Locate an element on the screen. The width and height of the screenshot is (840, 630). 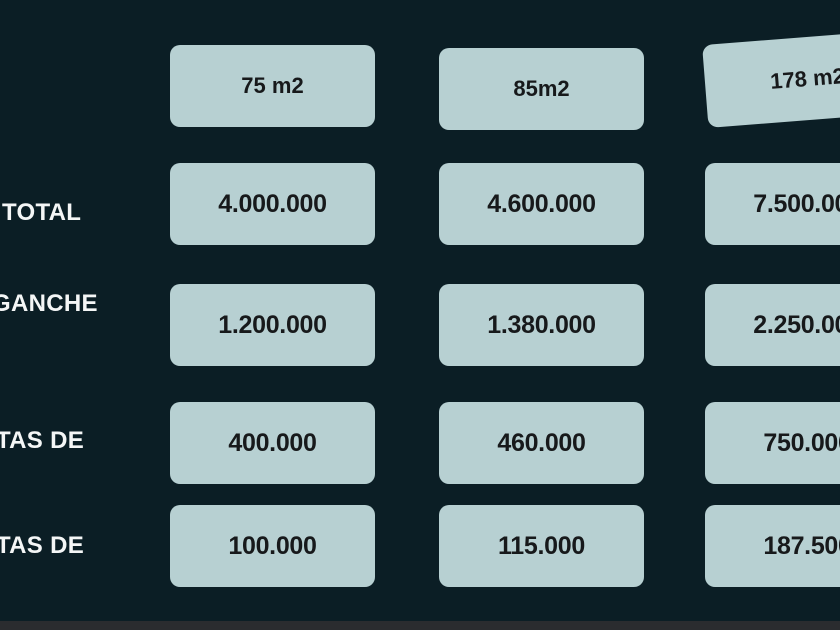
value-card: 7.500.000 is located at coordinates (772, 204).